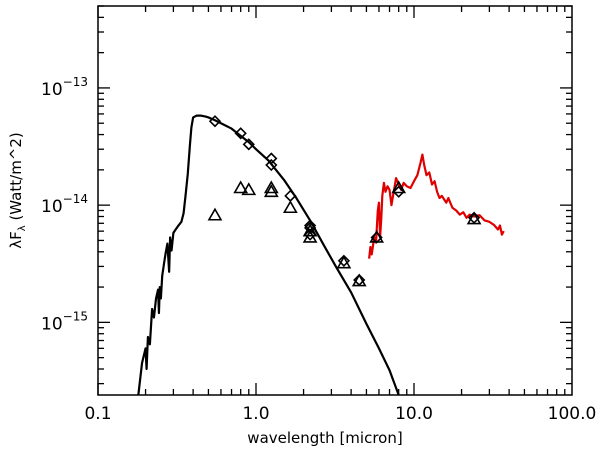  Describe the element at coordinates (414, 414) in the screenshot. I see `x-tick-label: 10.0` at that location.